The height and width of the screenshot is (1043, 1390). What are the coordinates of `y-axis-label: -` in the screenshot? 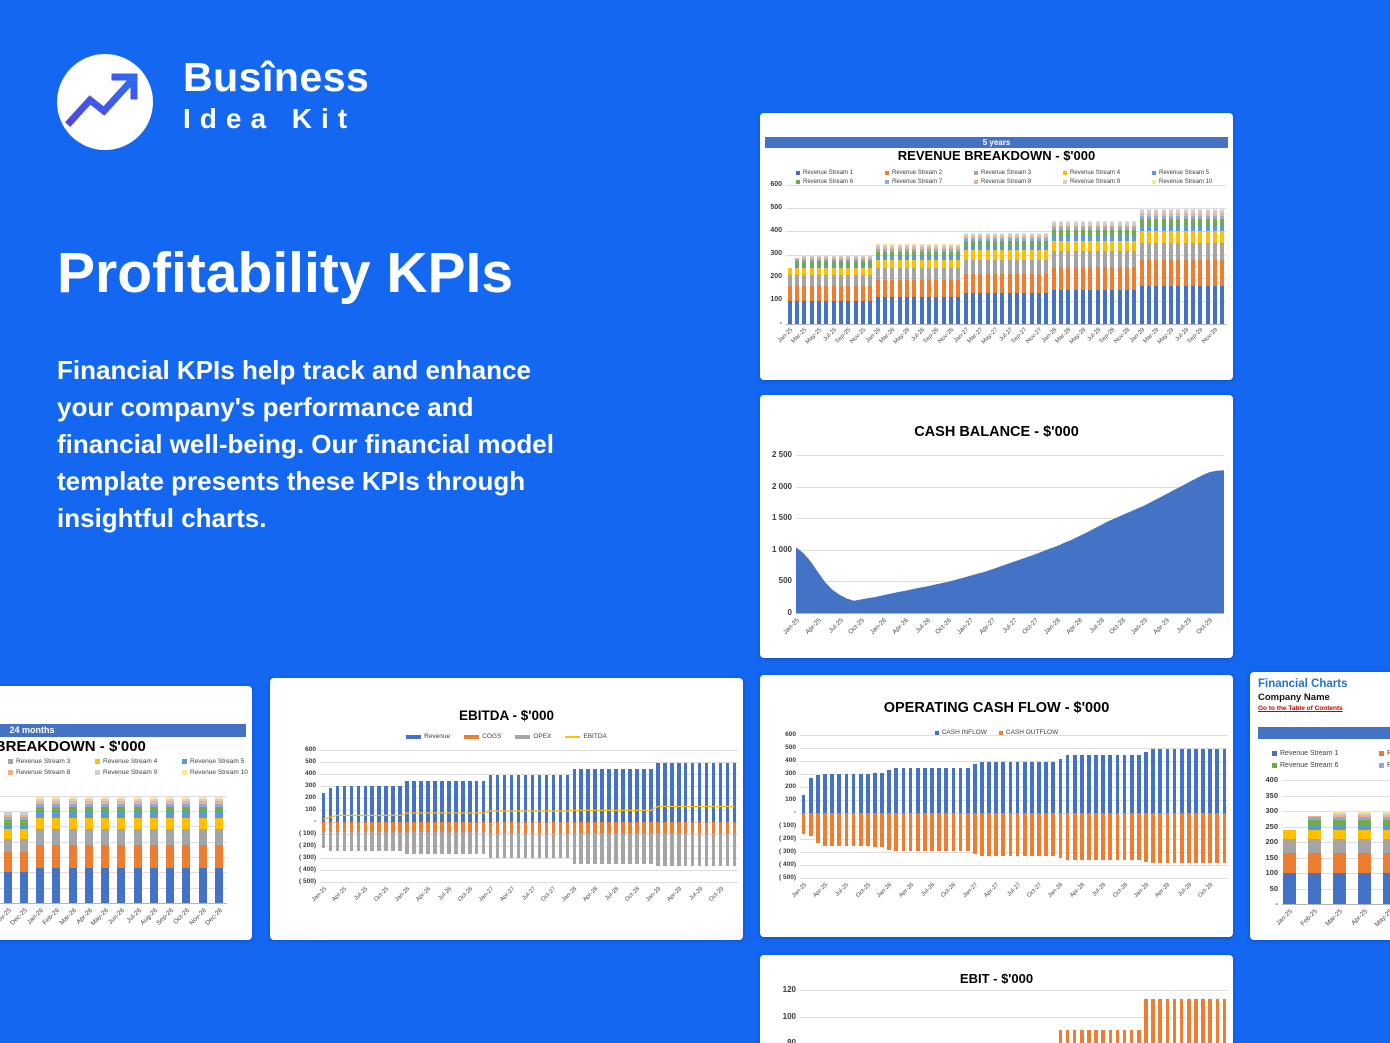 It's located at (1277, 904).